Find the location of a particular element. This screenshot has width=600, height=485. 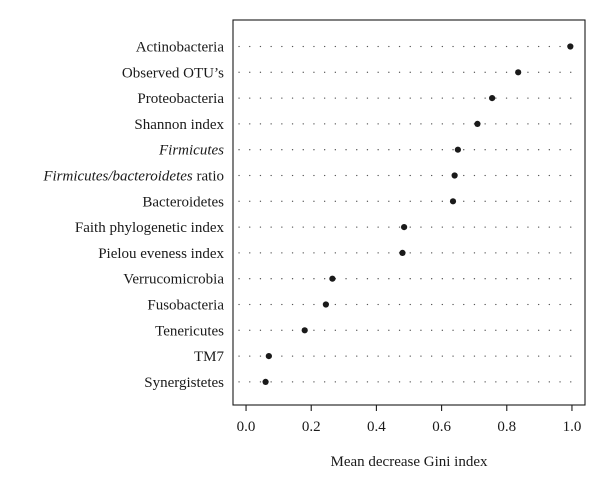

category-label: TM7 is located at coordinates (209, 357).